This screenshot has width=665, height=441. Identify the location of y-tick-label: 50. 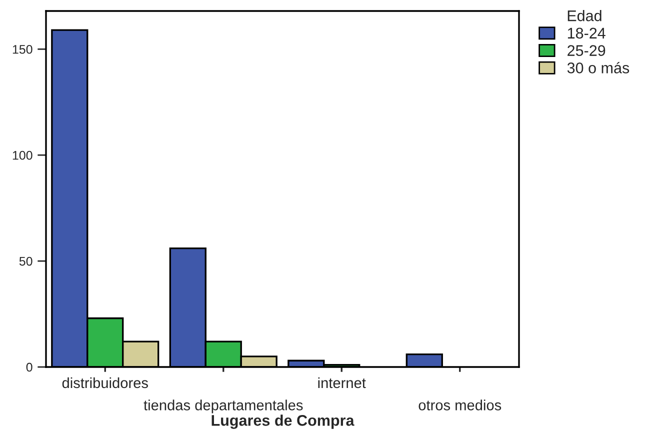
(25, 261).